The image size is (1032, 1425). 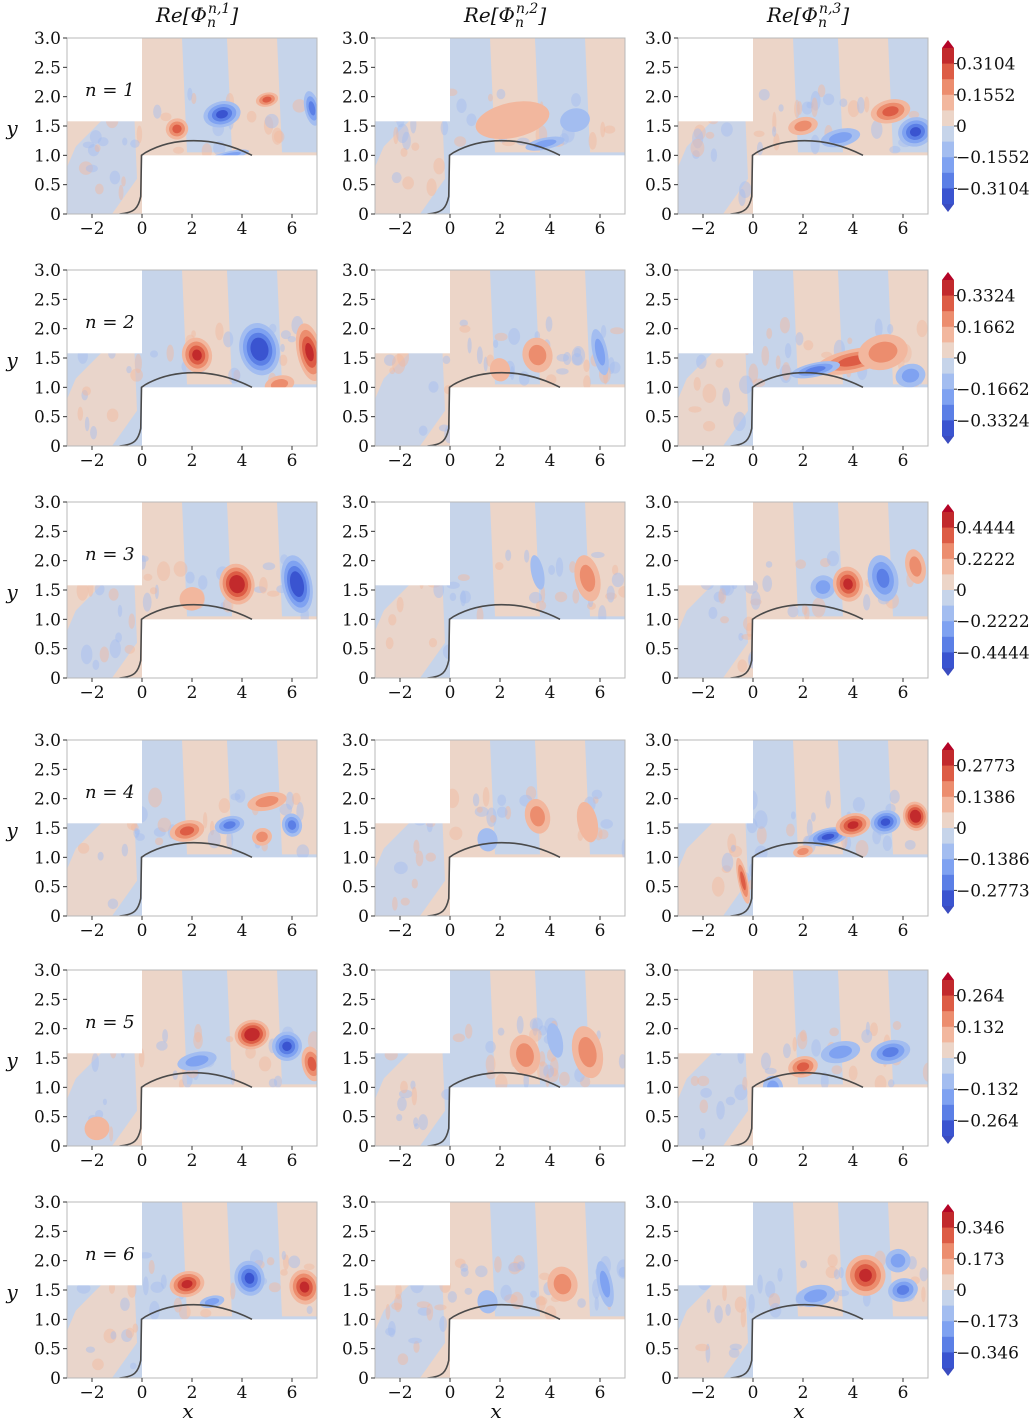 What do you see at coordinates (484, 598) in the screenshot?
I see `panel-r3-c2: 0 0.5 1.0 1.5 2.0 2.5 3.0 −2 0 2 4 6` at bounding box center [484, 598].